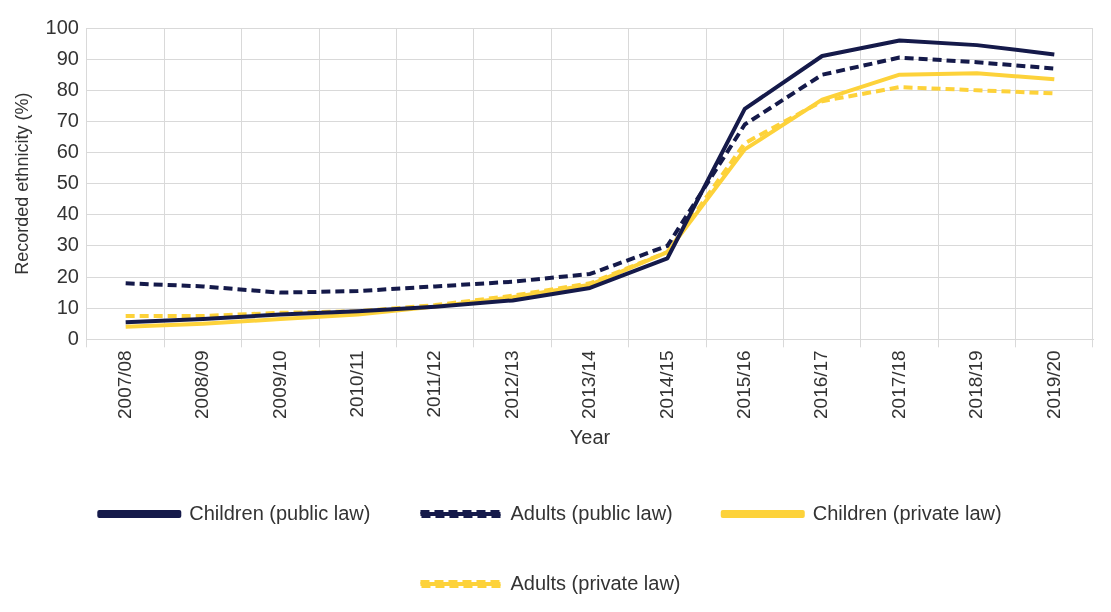 This screenshot has width=1111, height=612. What do you see at coordinates (73, 337) in the screenshot?
I see `y-tick-label: 0` at bounding box center [73, 337].